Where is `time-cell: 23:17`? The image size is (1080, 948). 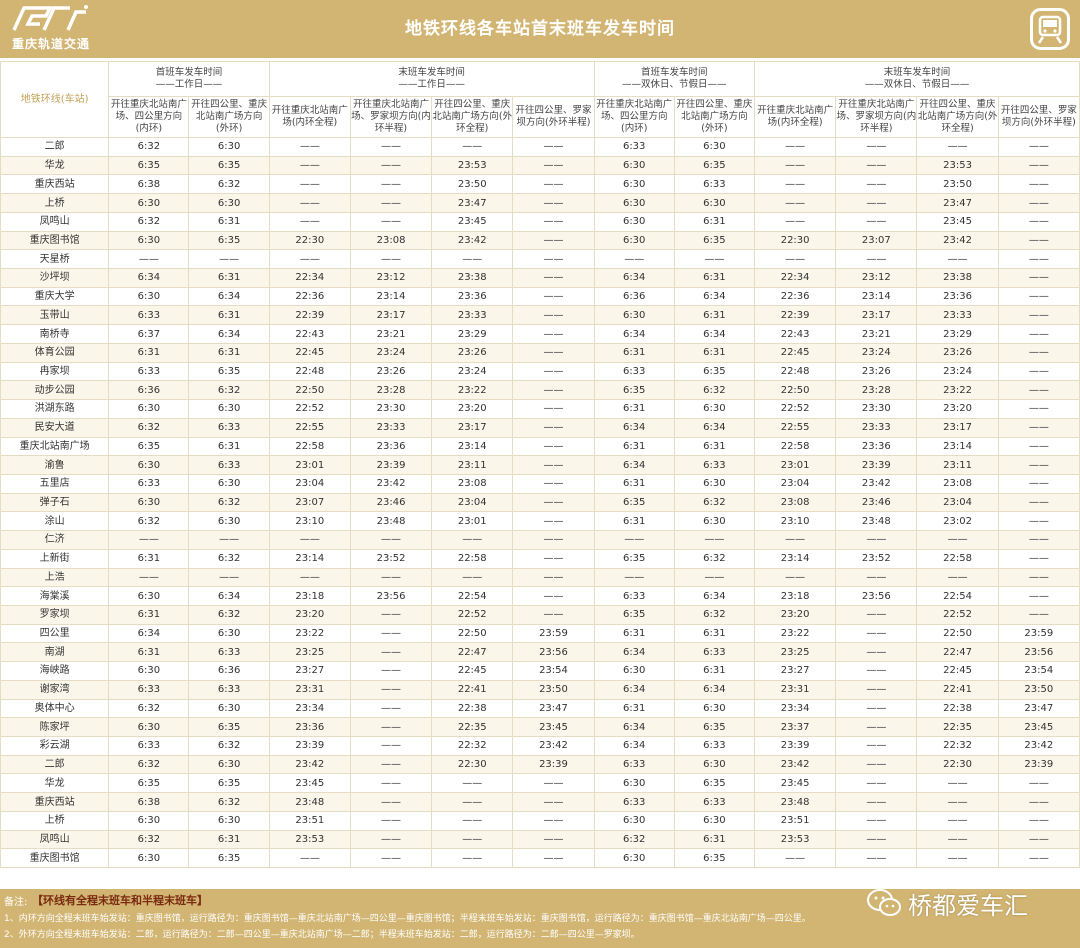
time-cell: 23:17 is located at coordinates (472, 427).